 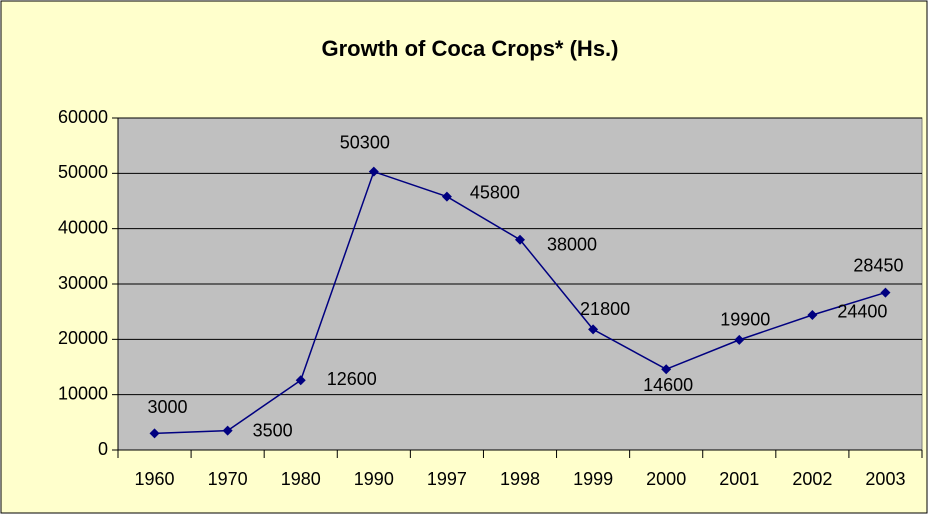 I want to click on chart-title: Growth of Coca Crops* (Hs.), so click(x=469, y=48).